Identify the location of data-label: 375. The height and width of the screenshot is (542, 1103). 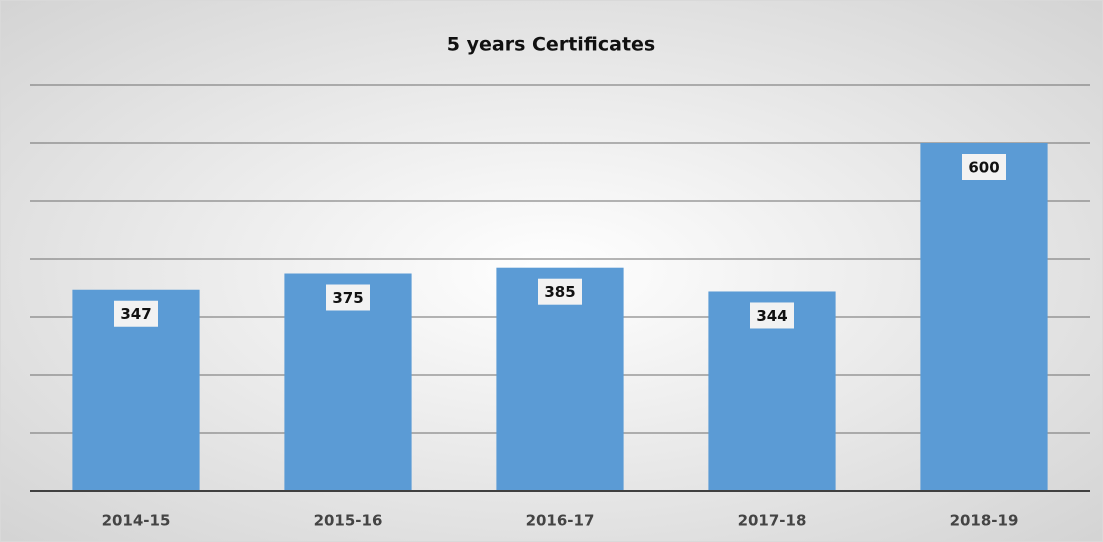
(347, 298).